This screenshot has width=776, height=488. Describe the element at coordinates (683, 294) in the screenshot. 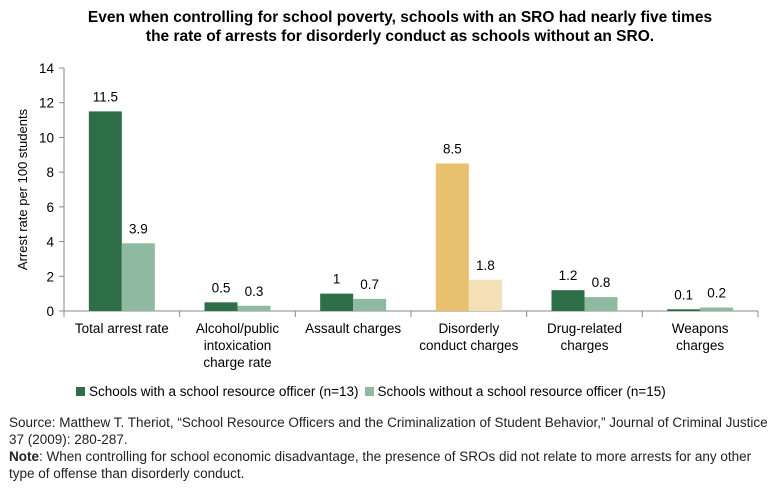

I see `data-label-series-0: 0.1` at that location.